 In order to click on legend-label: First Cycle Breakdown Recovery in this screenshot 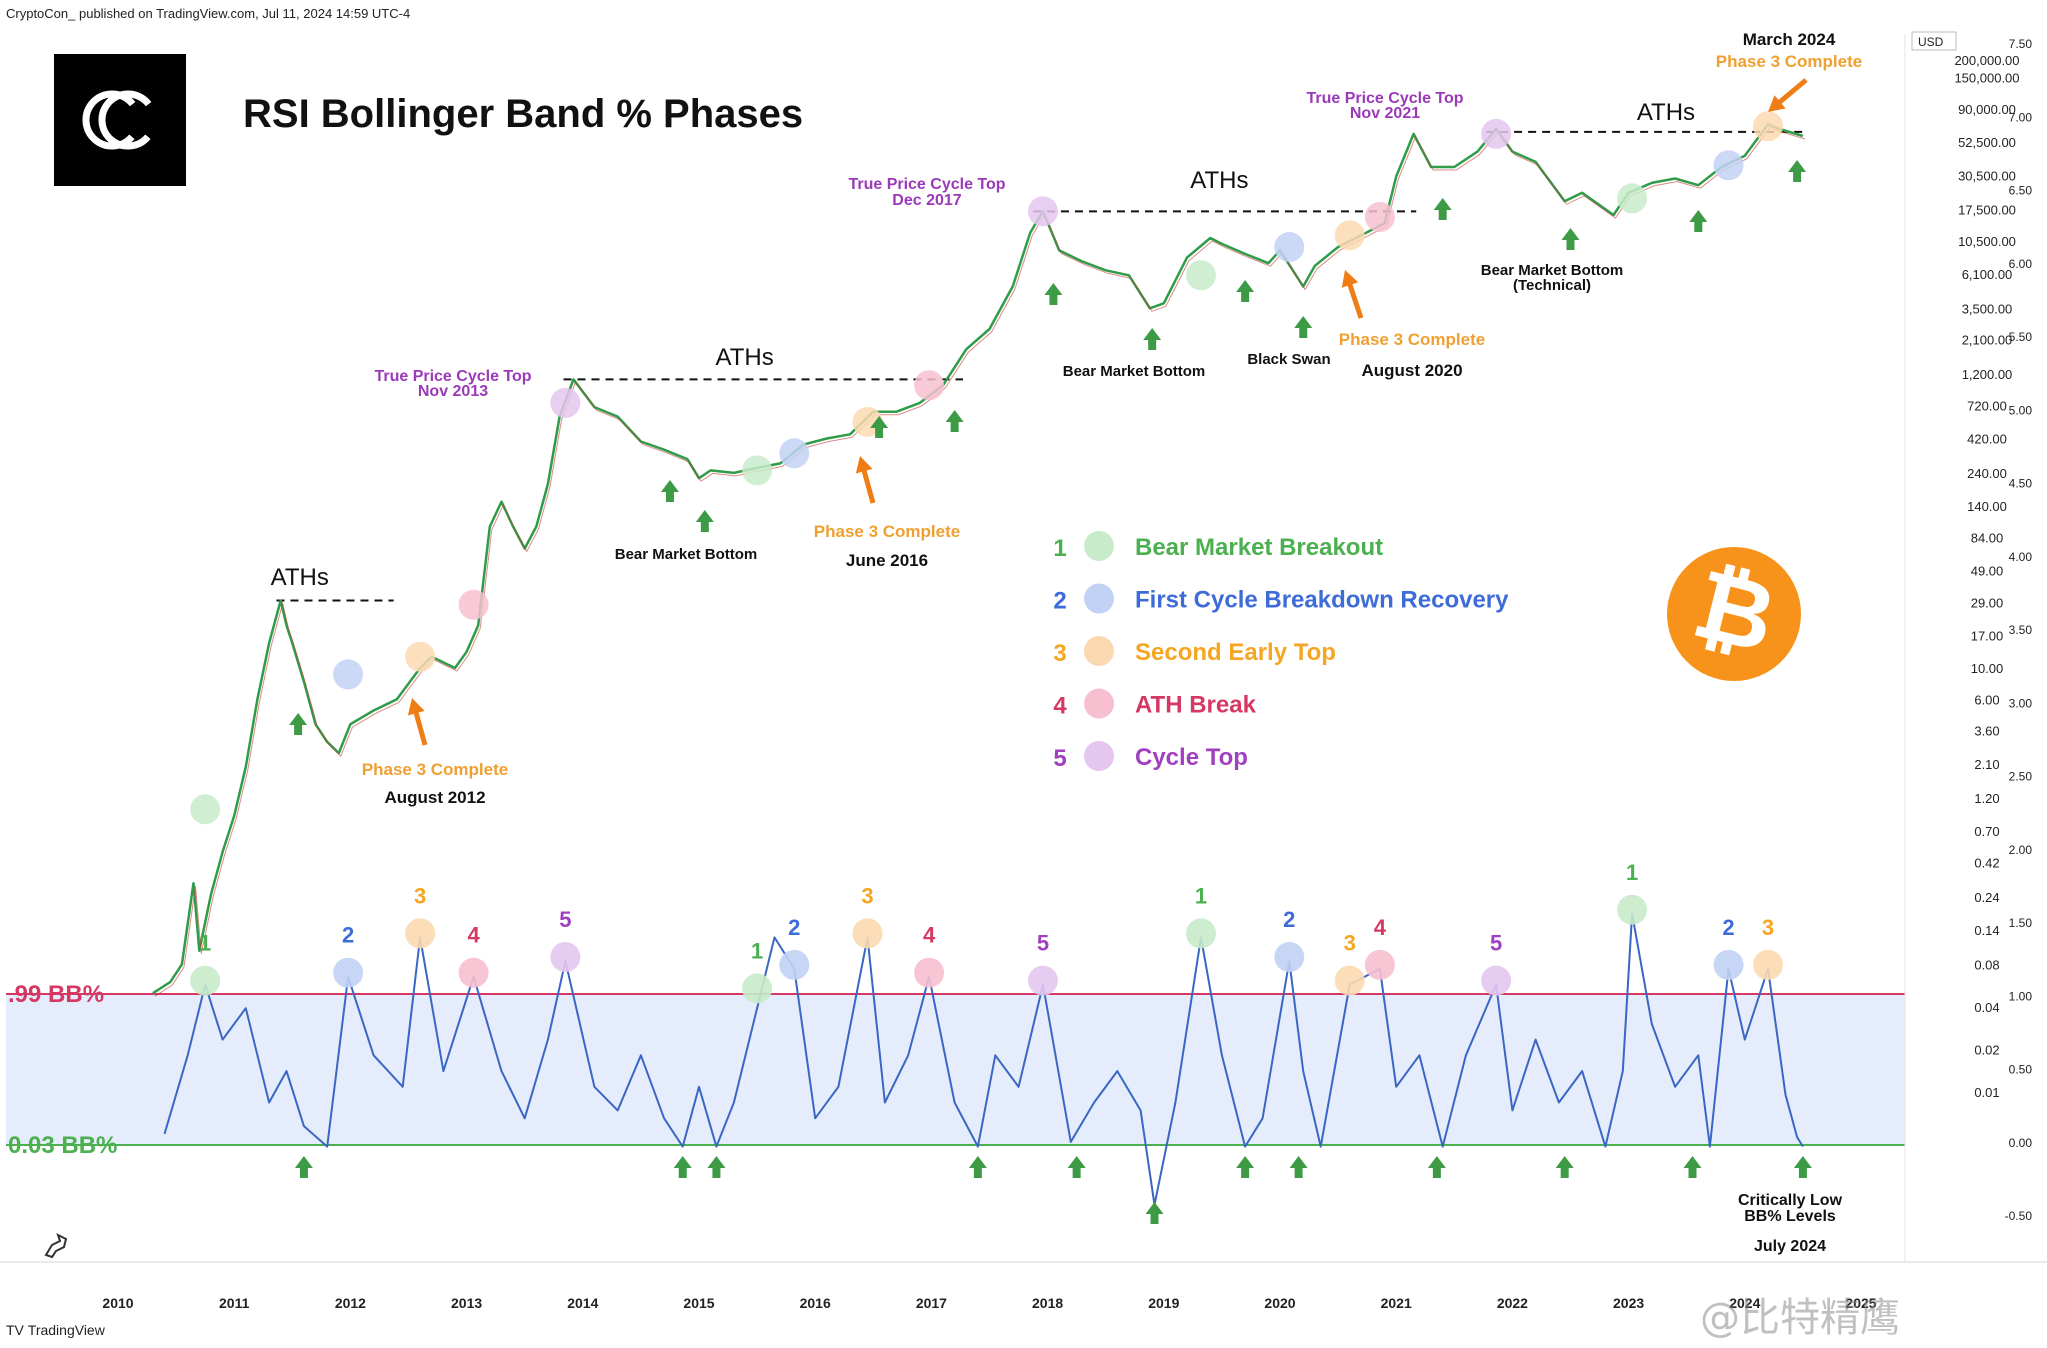, I will do `click(1322, 600)`.